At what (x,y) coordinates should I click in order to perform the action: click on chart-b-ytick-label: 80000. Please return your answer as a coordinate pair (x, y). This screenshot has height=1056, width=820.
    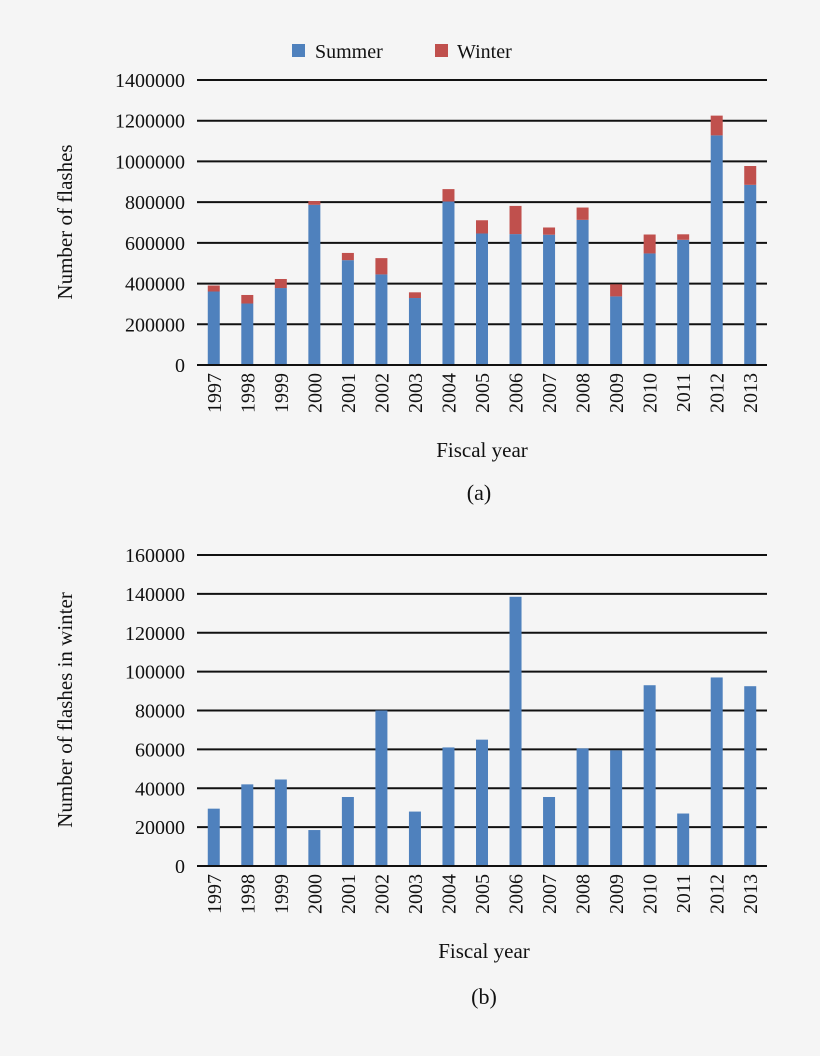
    Looking at the image, I should click on (160, 712).